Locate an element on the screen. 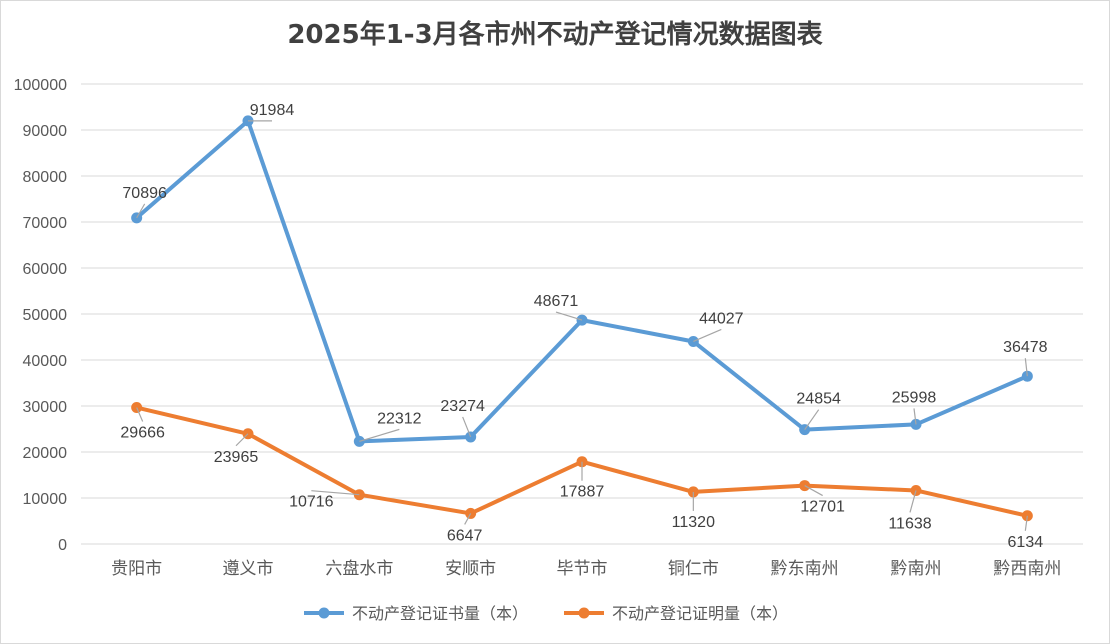  legend-item: 不动产登记证书量（本） is located at coordinates (416, 613).